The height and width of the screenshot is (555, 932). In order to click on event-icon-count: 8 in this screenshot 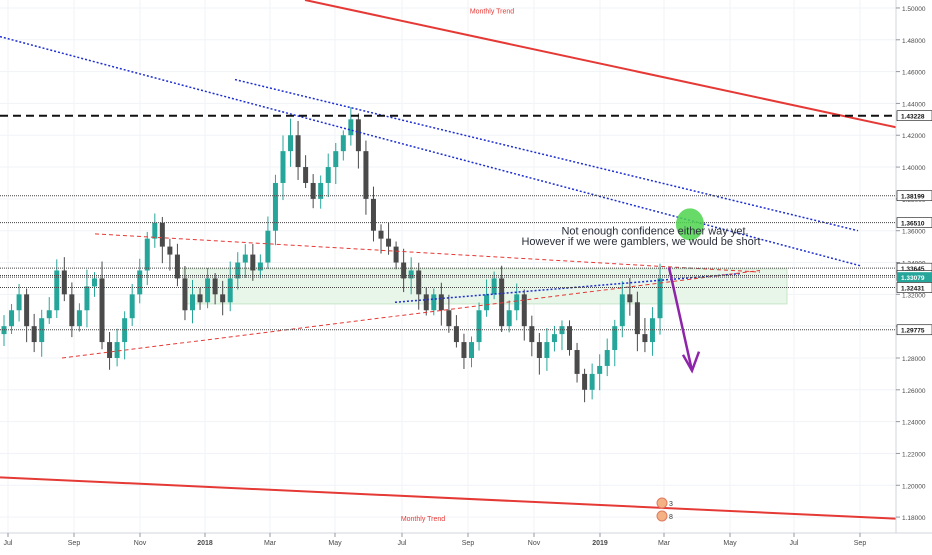, I will do `click(671, 517)`.